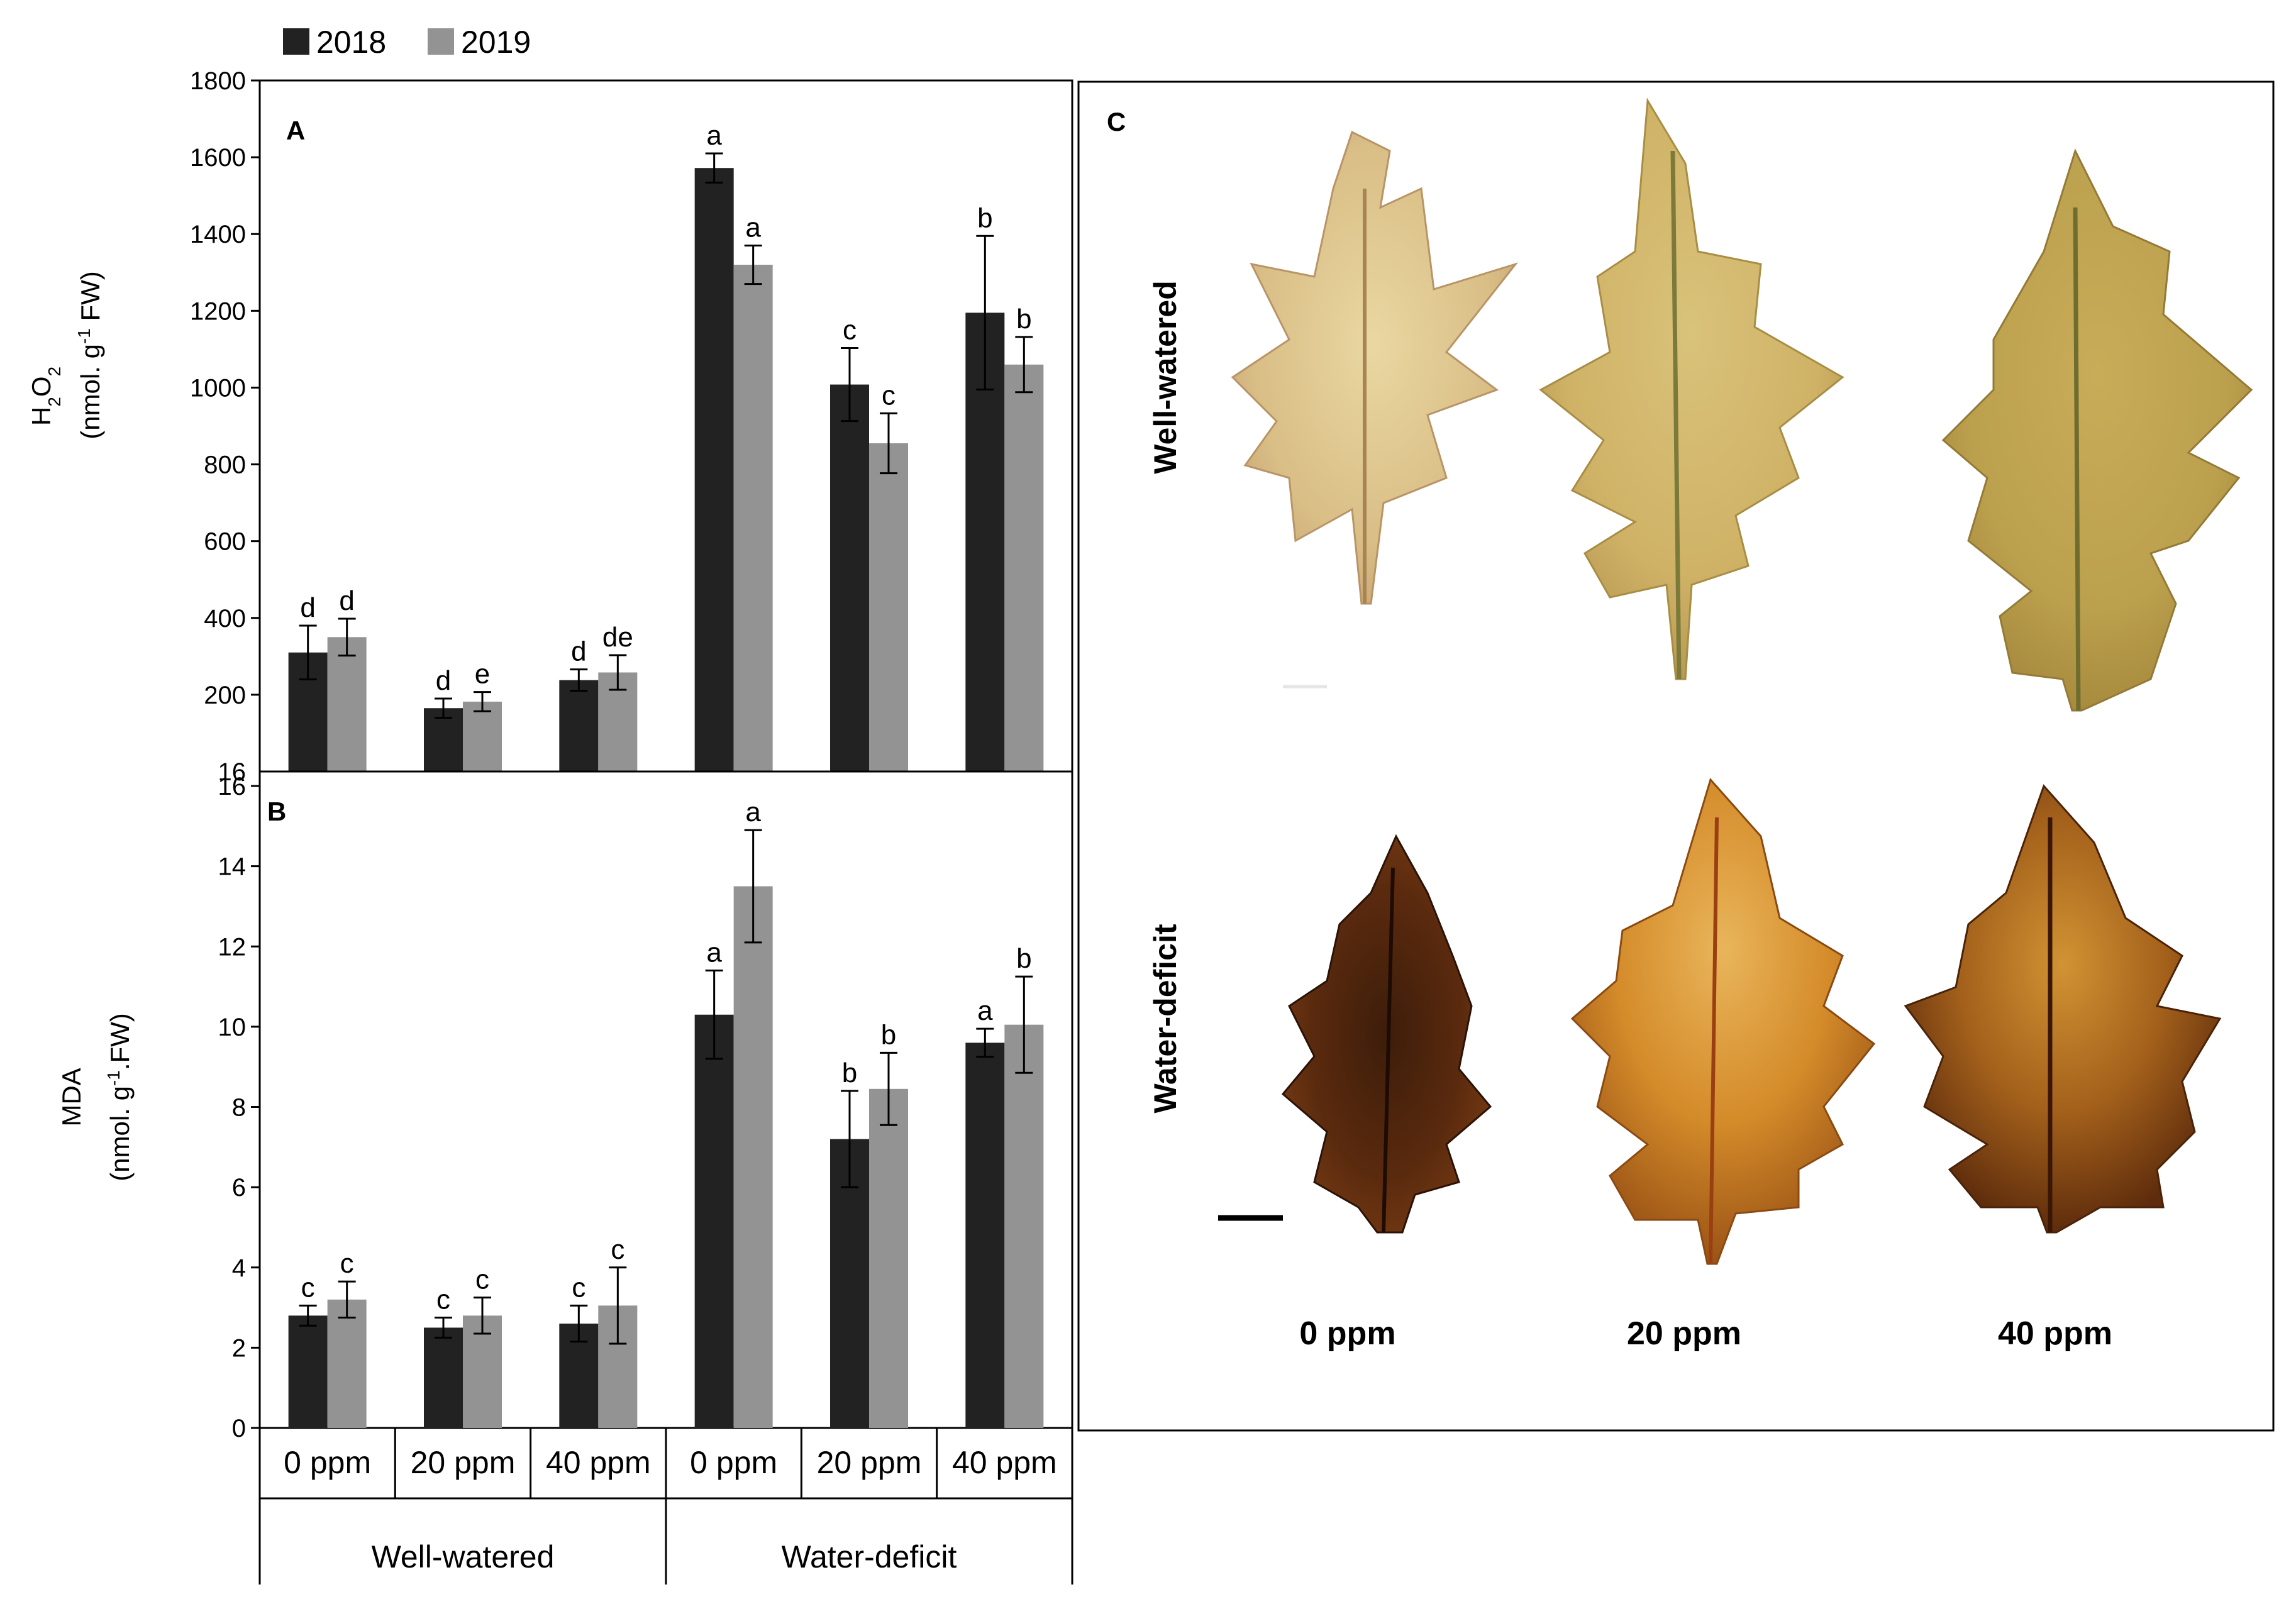 This screenshot has height=1604, width=2296. Describe the element at coordinates (985, 1010) in the screenshot. I see `panel-b-sig-letter-2018-5: a` at that location.